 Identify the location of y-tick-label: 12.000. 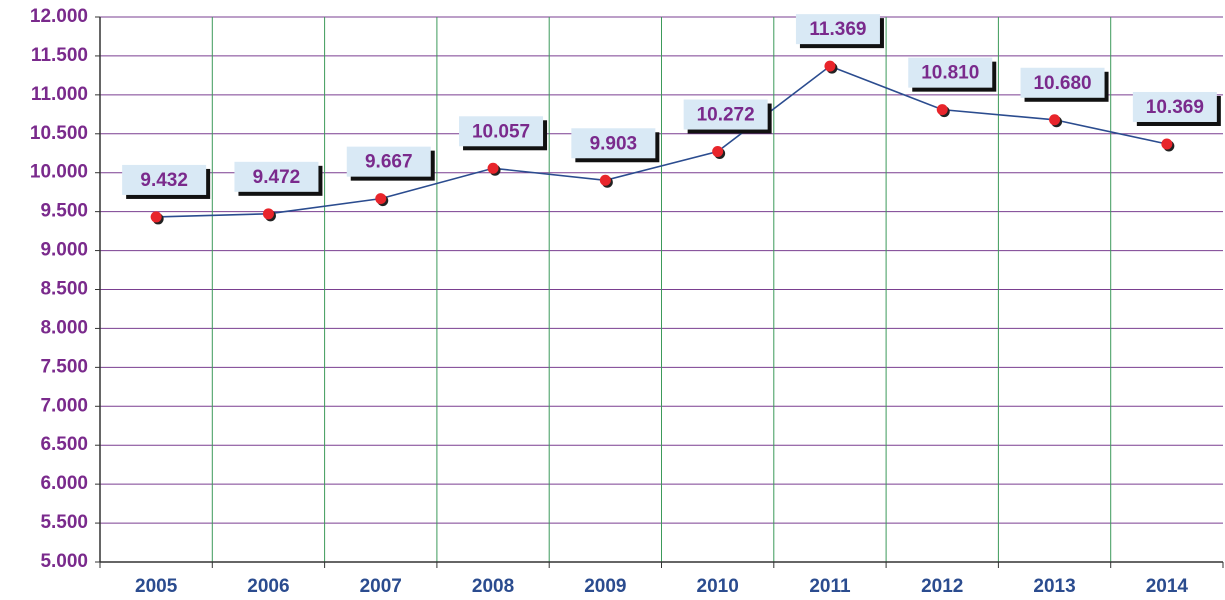
(59, 16).